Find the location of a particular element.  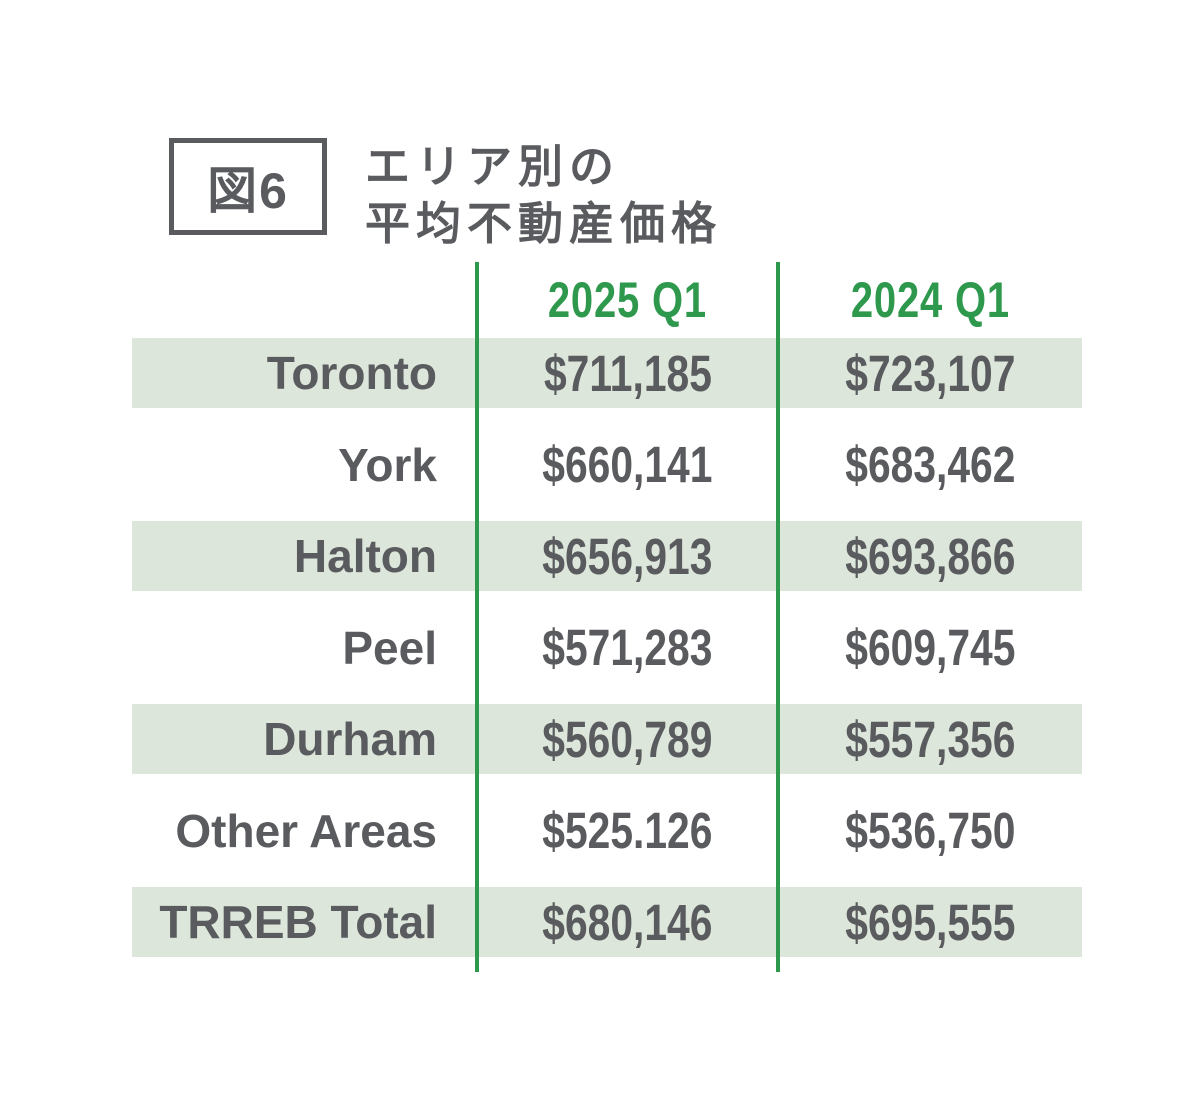

value-2024q1: $693,866 is located at coordinates (930, 556).